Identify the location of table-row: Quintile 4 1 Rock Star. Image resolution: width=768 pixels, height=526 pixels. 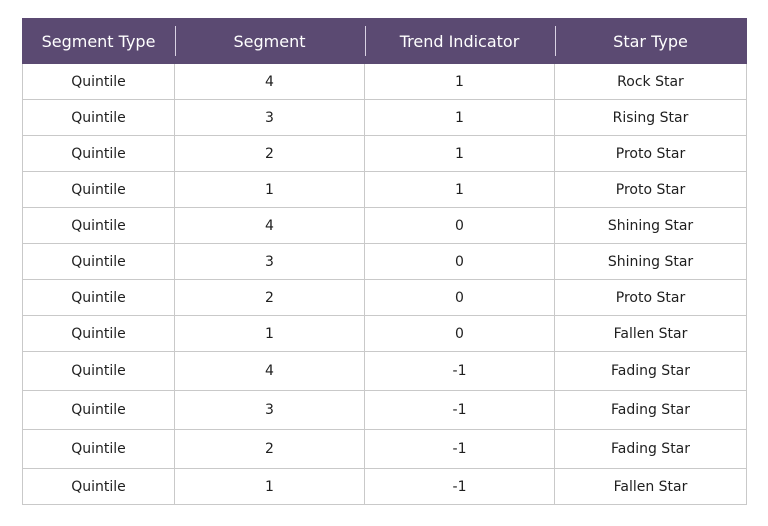
(384, 81).